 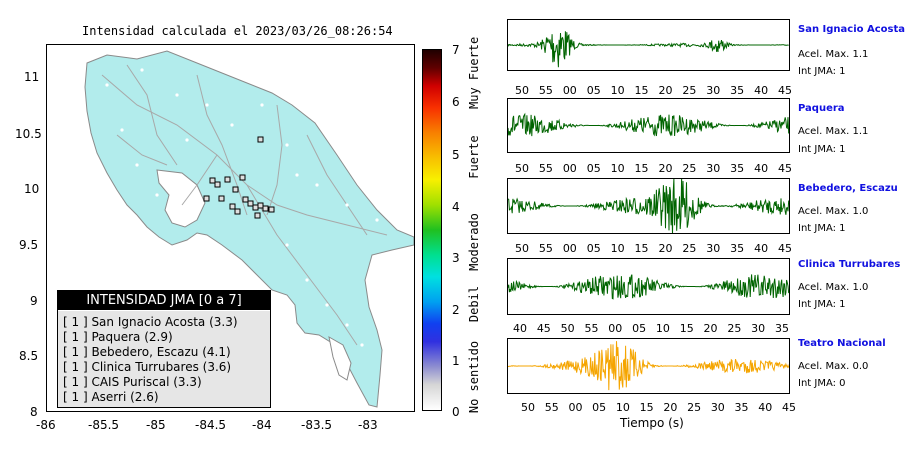 What do you see at coordinates (34, 301) in the screenshot?
I see `map-y-tick: 9` at bounding box center [34, 301].